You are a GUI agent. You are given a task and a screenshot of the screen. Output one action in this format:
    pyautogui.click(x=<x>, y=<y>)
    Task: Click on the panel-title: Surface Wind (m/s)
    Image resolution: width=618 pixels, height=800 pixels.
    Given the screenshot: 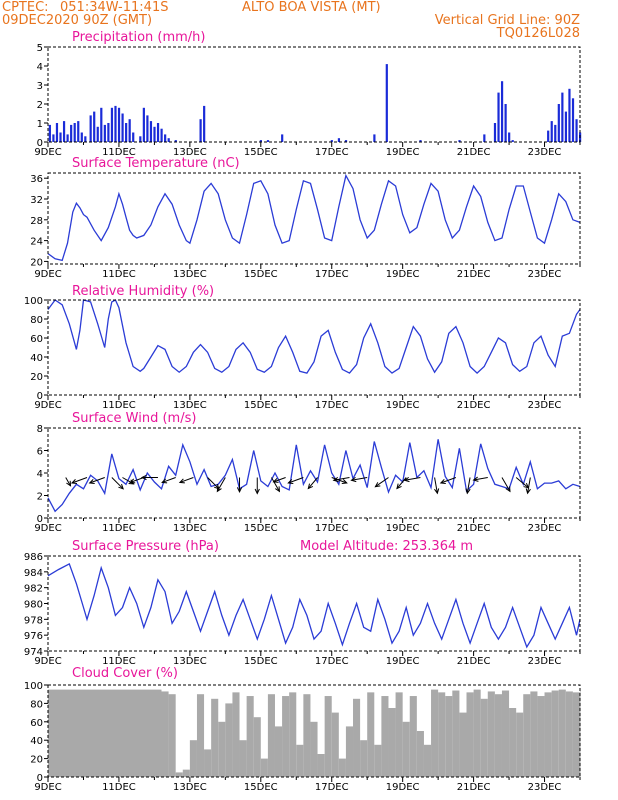 What is the action you would take?
    pyautogui.click(x=134, y=418)
    